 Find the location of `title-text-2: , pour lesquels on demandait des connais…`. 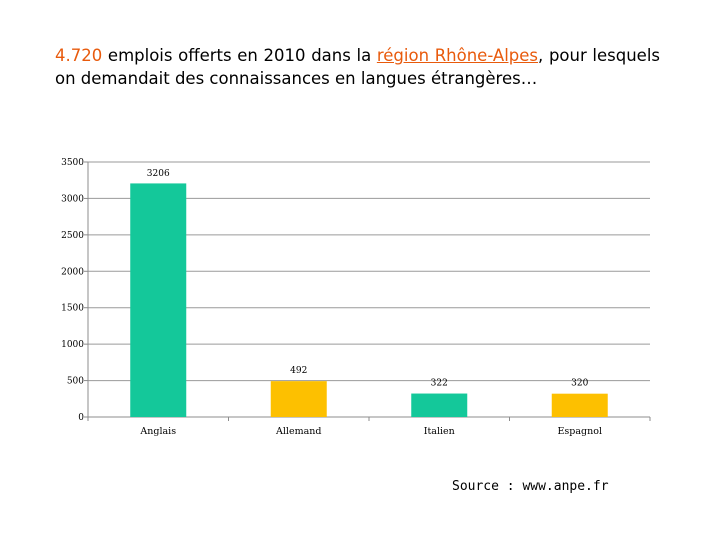

title-text-2: , pour lesquels on demandait des connais… is located at coordinates (358, 67).